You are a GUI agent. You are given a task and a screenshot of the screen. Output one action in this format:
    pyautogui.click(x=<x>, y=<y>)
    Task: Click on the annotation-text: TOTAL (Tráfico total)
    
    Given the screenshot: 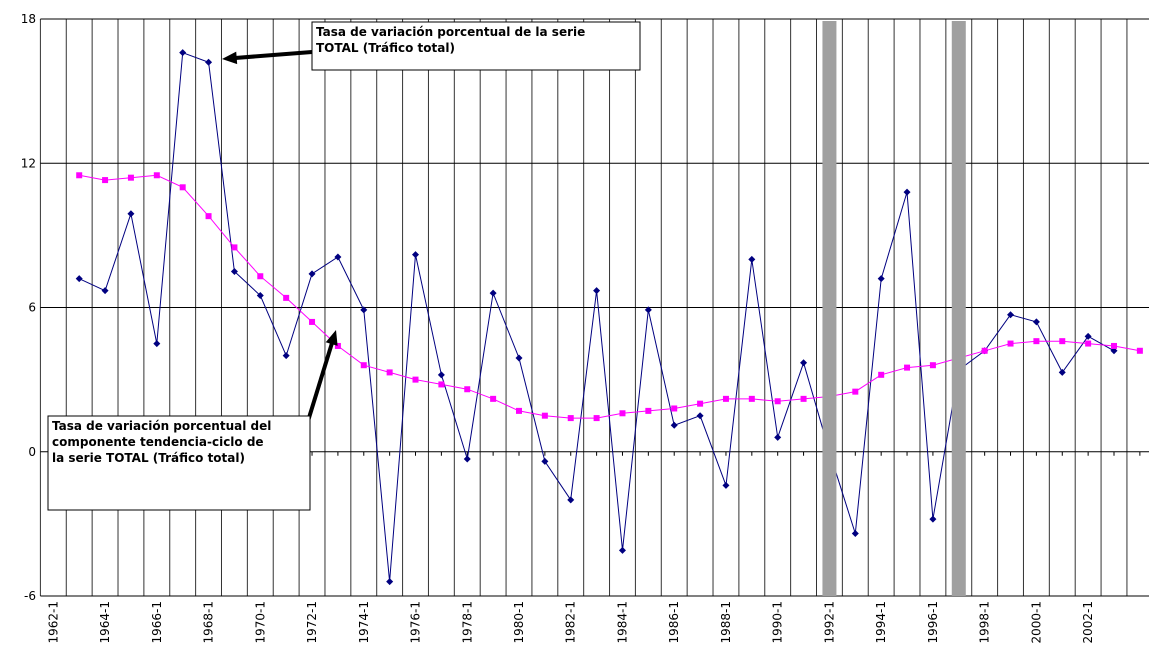 What is the action you would take?
    pyautogui.click(x=385, y=48)
    